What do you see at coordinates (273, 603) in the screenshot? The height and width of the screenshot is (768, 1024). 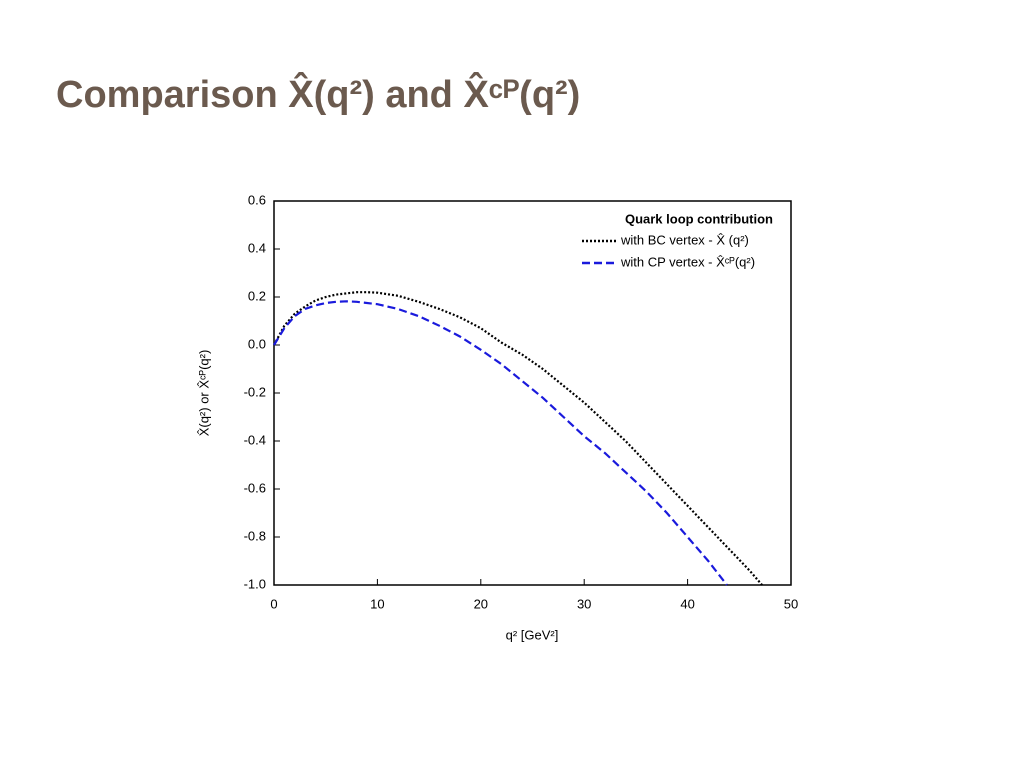 I see `x-tick-label: 0` at bounding box center [273, 603].